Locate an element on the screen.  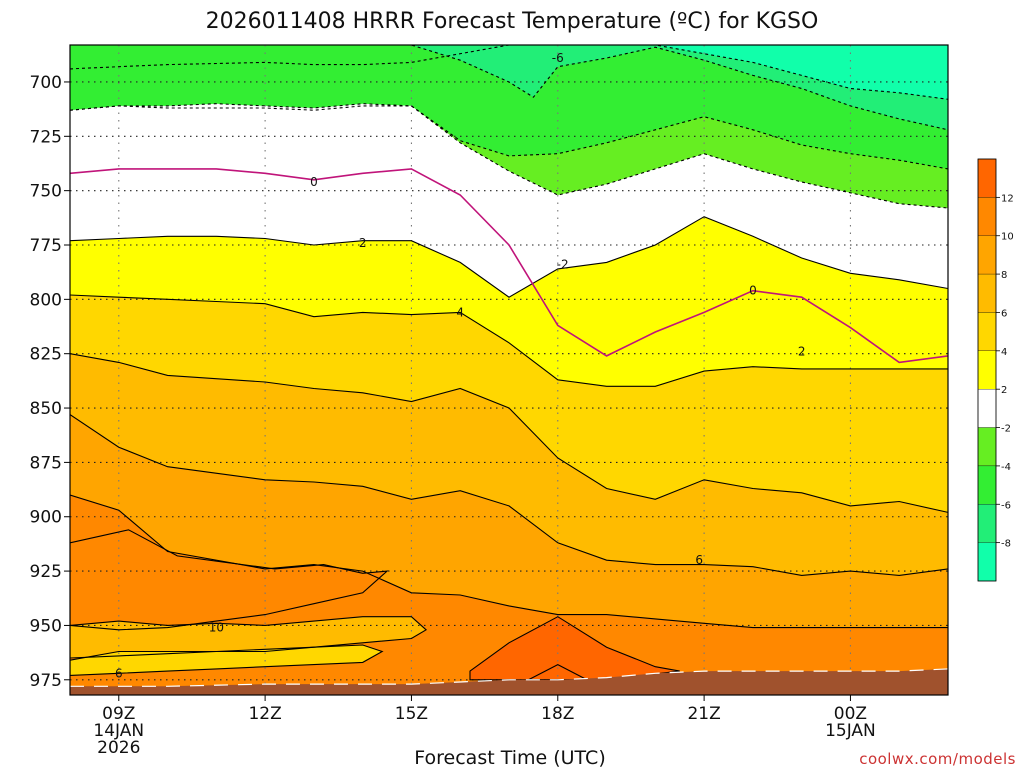
colorbar-label-0: 12 is located at coordinates (1007, 198).